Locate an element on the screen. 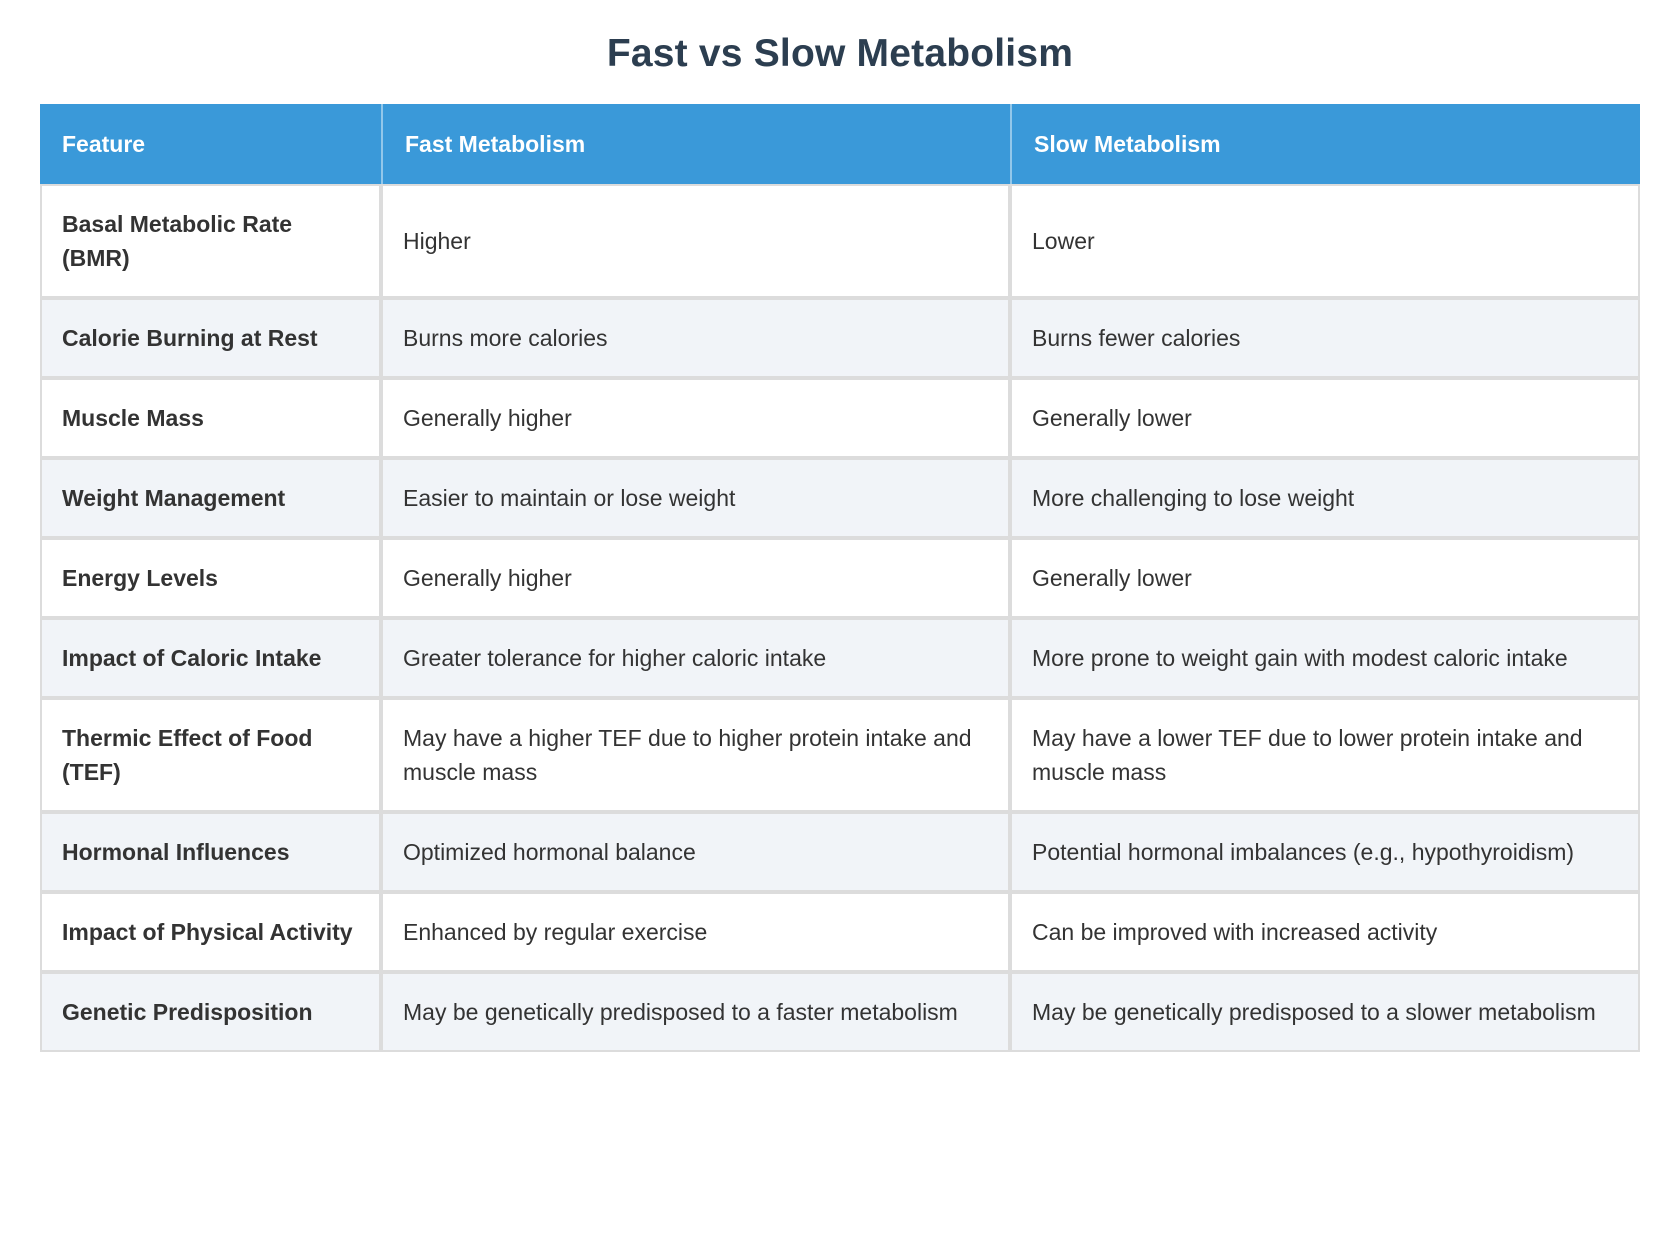  table-header: Feature Fast Metabolism Slow Metabolism is located at coordinates (840, 144).